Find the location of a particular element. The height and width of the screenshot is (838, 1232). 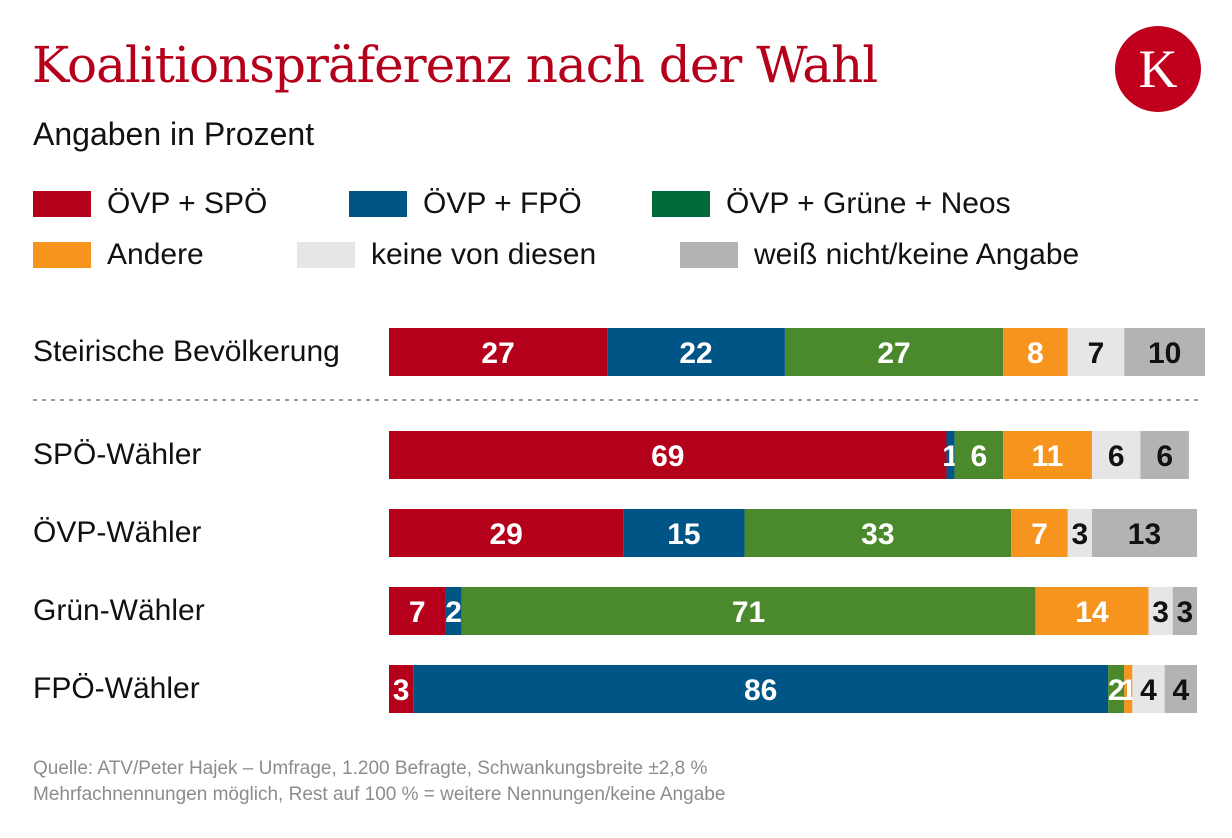

data-label: 10 is located at coordinates (1164, 353).